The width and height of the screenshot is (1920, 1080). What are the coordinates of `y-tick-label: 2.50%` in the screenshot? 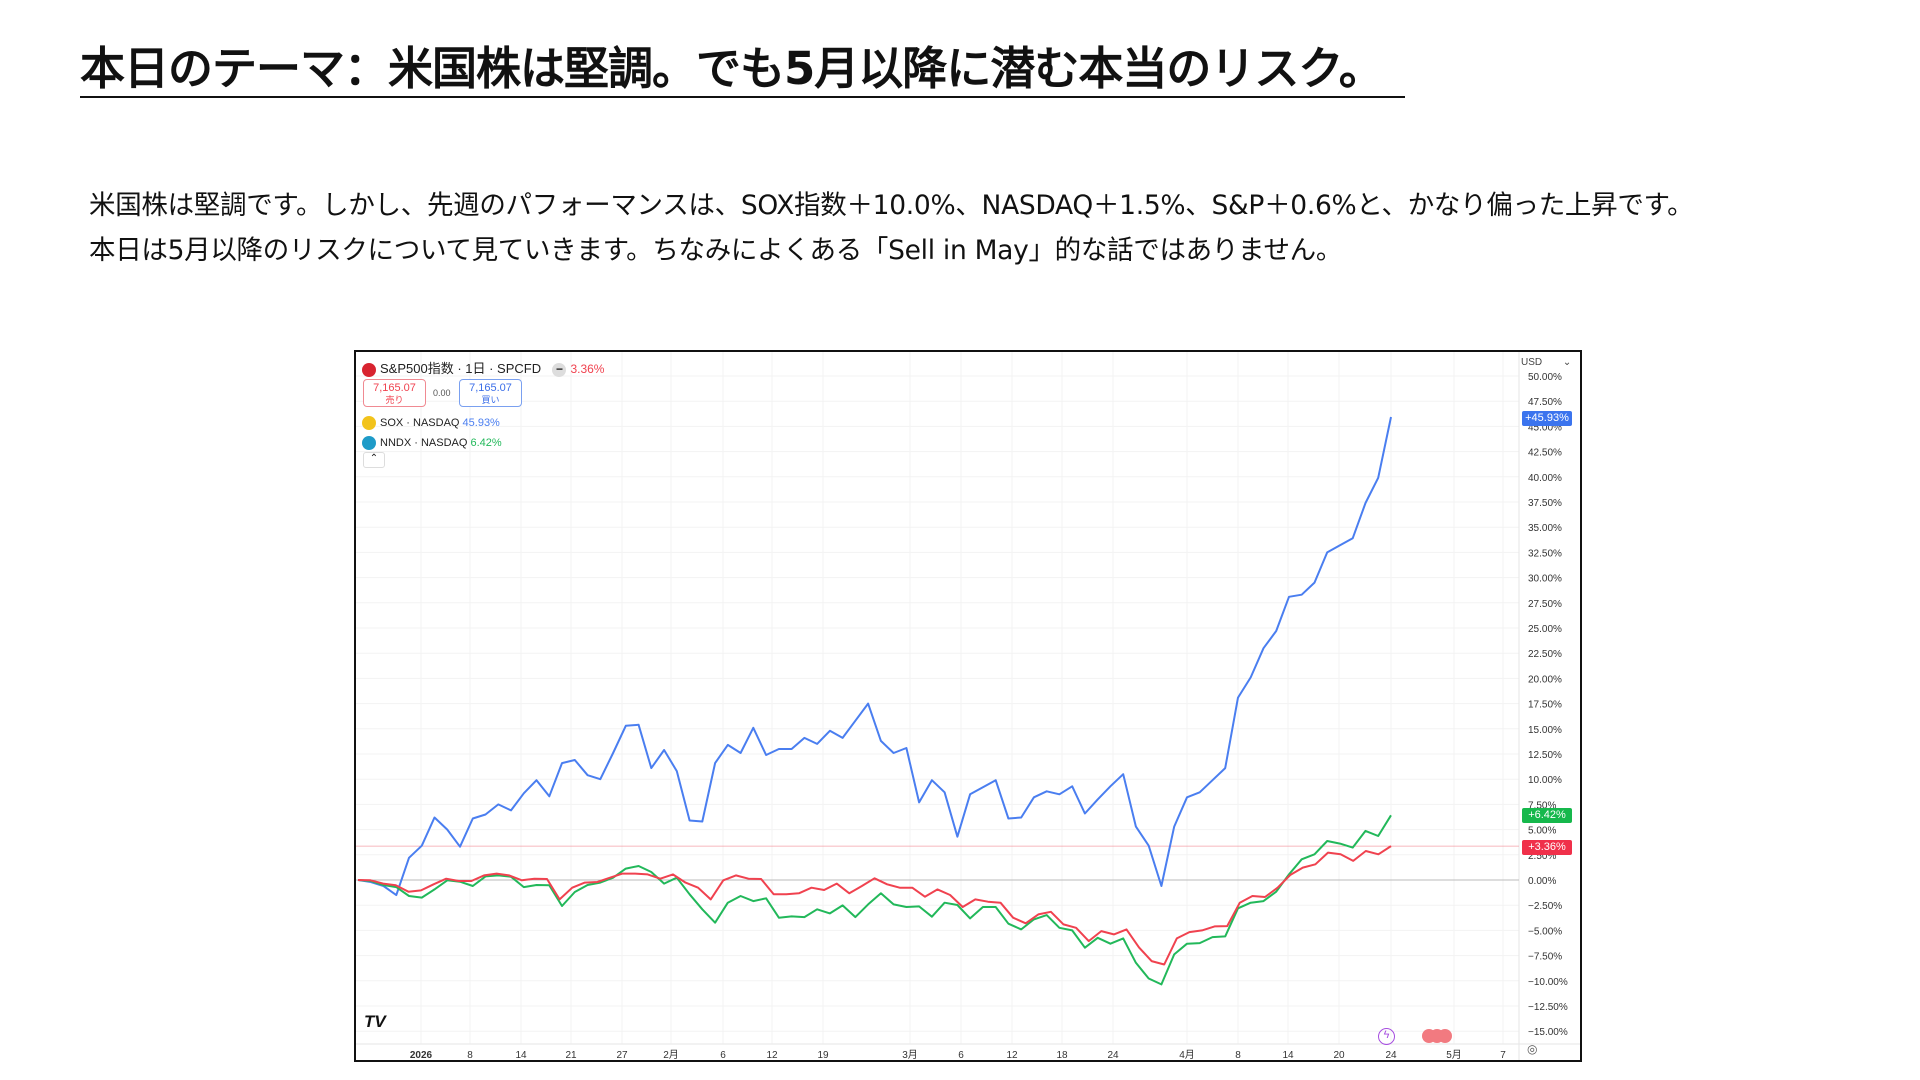 It's located at (1542, 856).